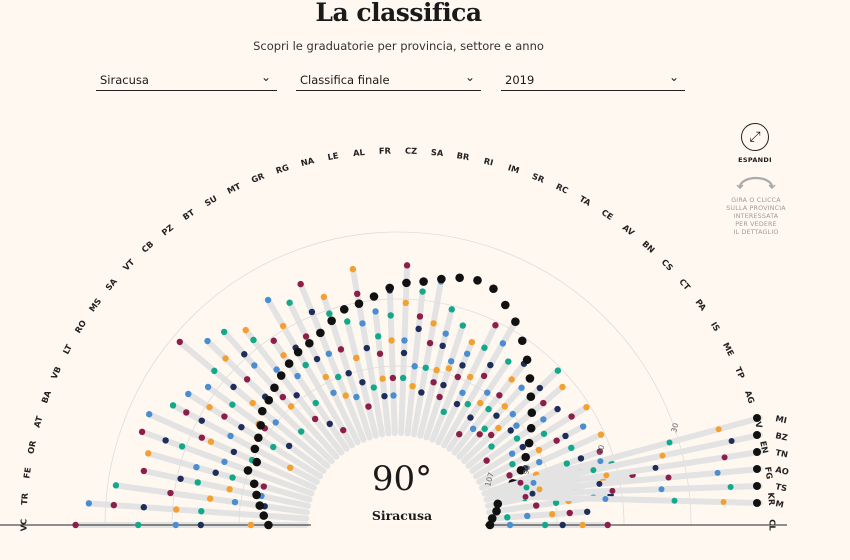 The width and height of the screenshot is (850, 560). What do you see at coordinates (562, 188) in the screenshot?
I see `category-label: RC` at bounding box center [562, 188].